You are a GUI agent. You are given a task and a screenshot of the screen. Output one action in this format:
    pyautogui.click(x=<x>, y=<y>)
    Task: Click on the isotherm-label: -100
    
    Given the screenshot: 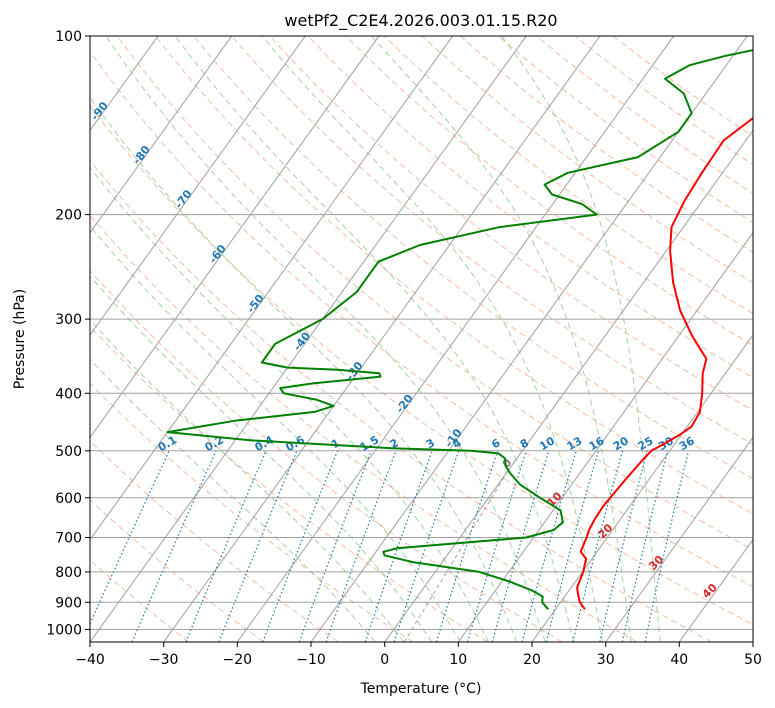 What is the action you would take?
    pyautogui.click(x=63, y=58)
    